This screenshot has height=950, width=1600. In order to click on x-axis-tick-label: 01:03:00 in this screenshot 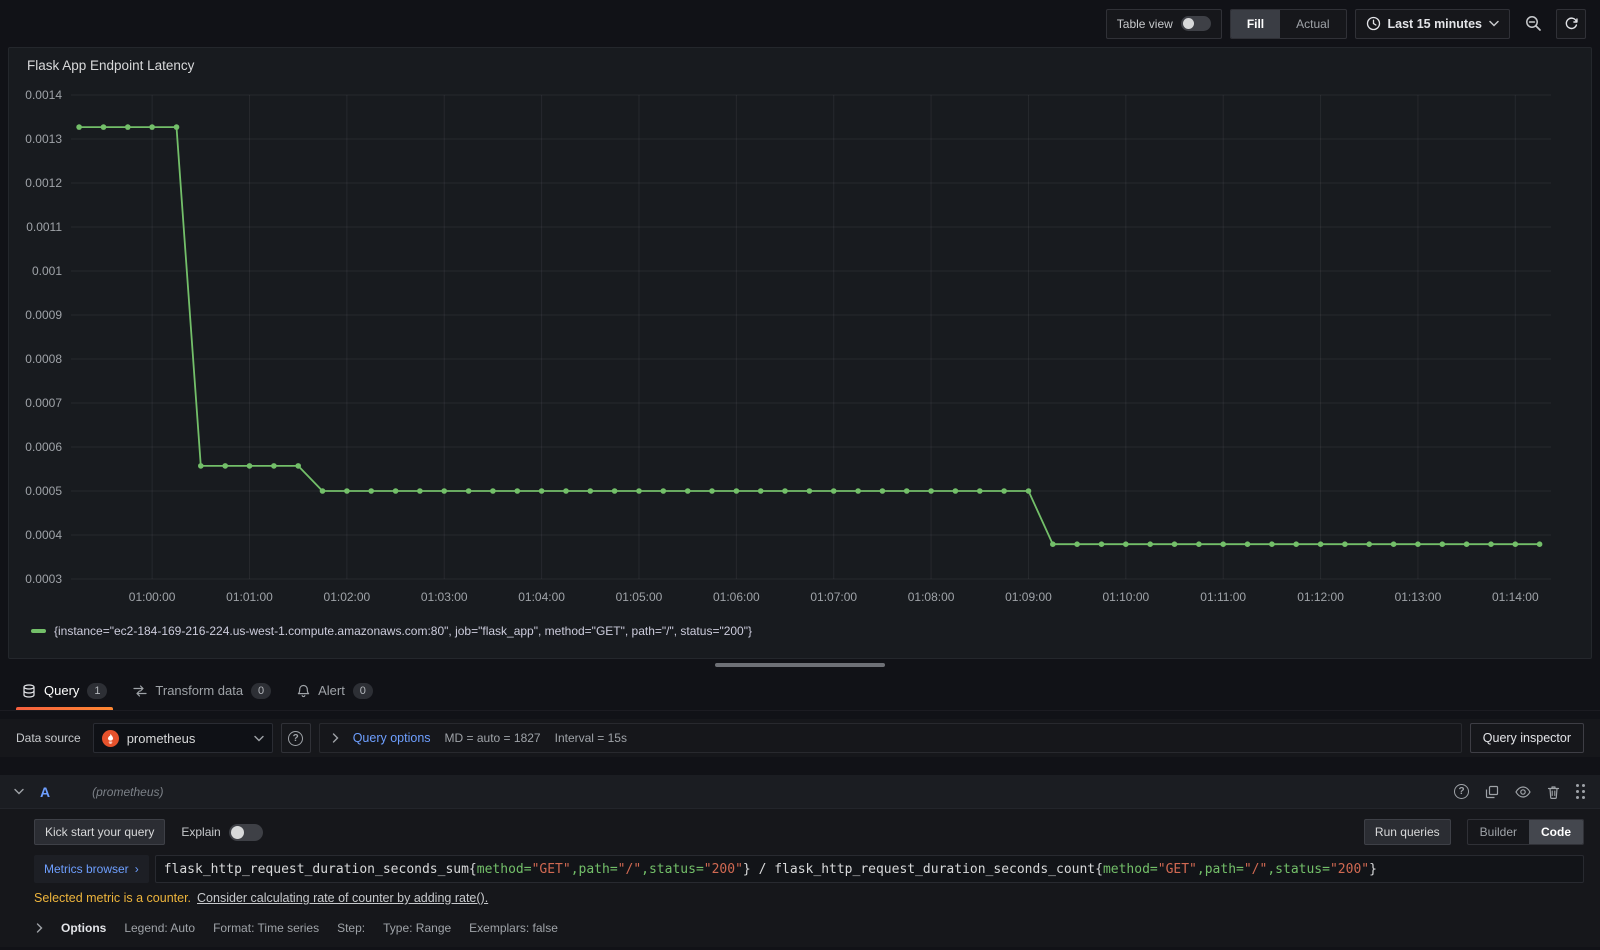, I will do `click(444, 597)`.